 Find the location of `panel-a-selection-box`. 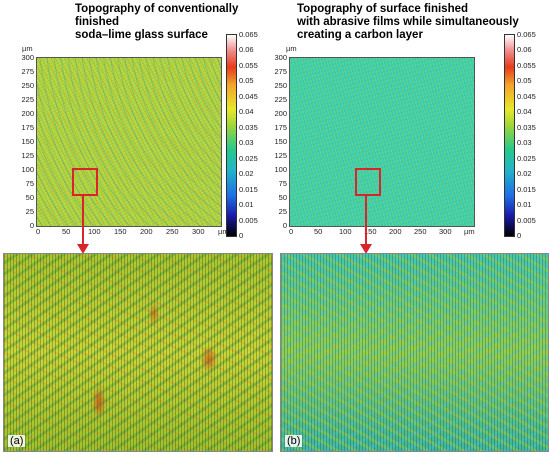

panel-a-selection-box is located at coordinates (85, 182).